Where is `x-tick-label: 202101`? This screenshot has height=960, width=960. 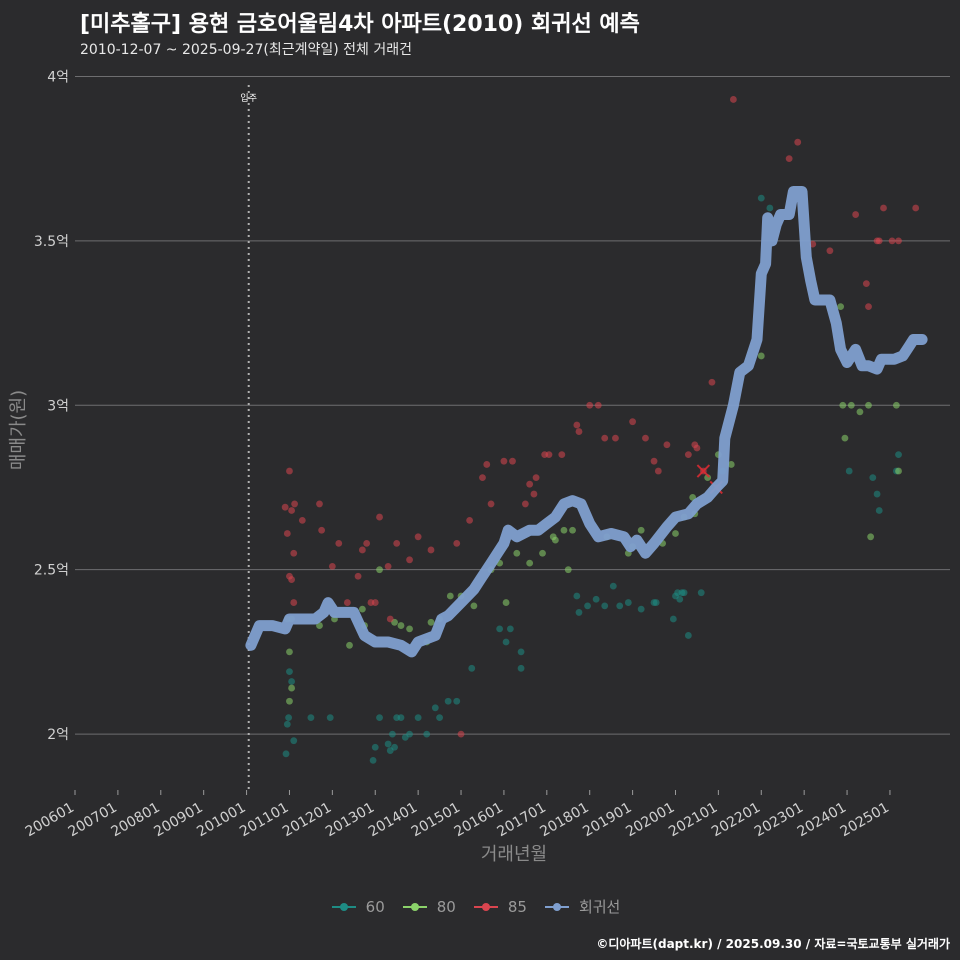 x-tick-label: 202101 is located at coordinates (693, 820).